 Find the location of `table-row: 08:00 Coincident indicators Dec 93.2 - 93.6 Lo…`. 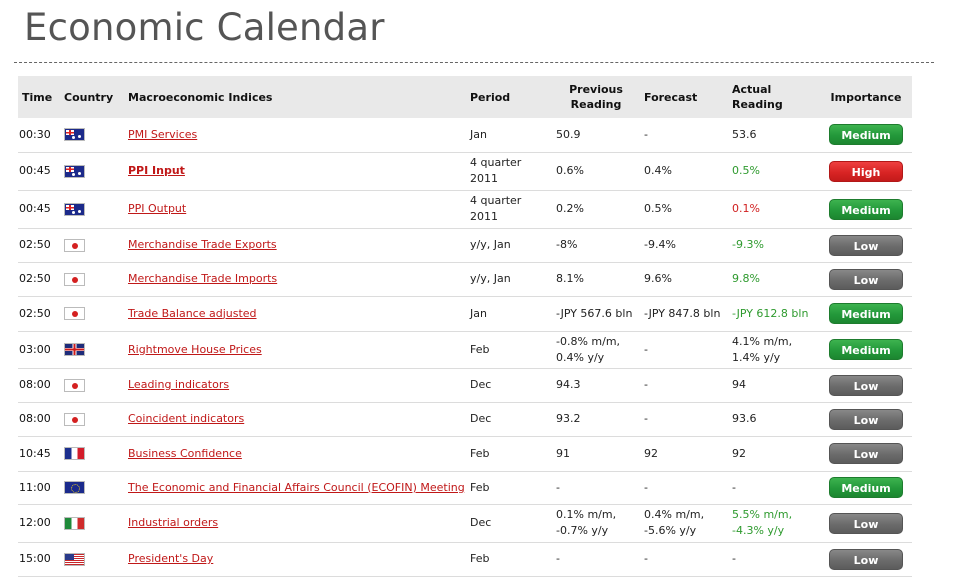

table-row: 08:00 Coincident indicators Dec 93.2 - 93.6 Lo… is located at coordinates (465, 419).